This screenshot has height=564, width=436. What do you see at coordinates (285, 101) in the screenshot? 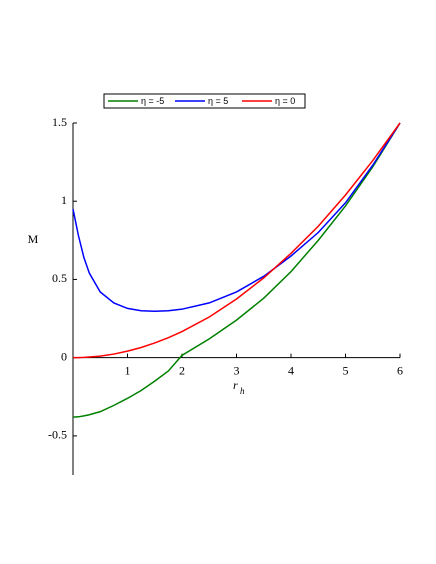
I see `legend-label: η = 0` at bounding box center [285, 101].